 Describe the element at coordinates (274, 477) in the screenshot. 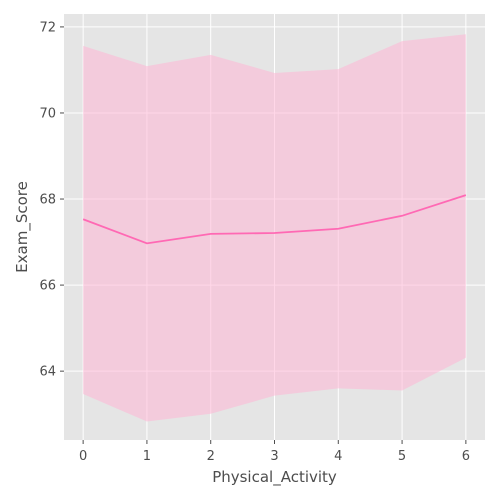

I see `x-axis-label: Physical_Activity` at that location.